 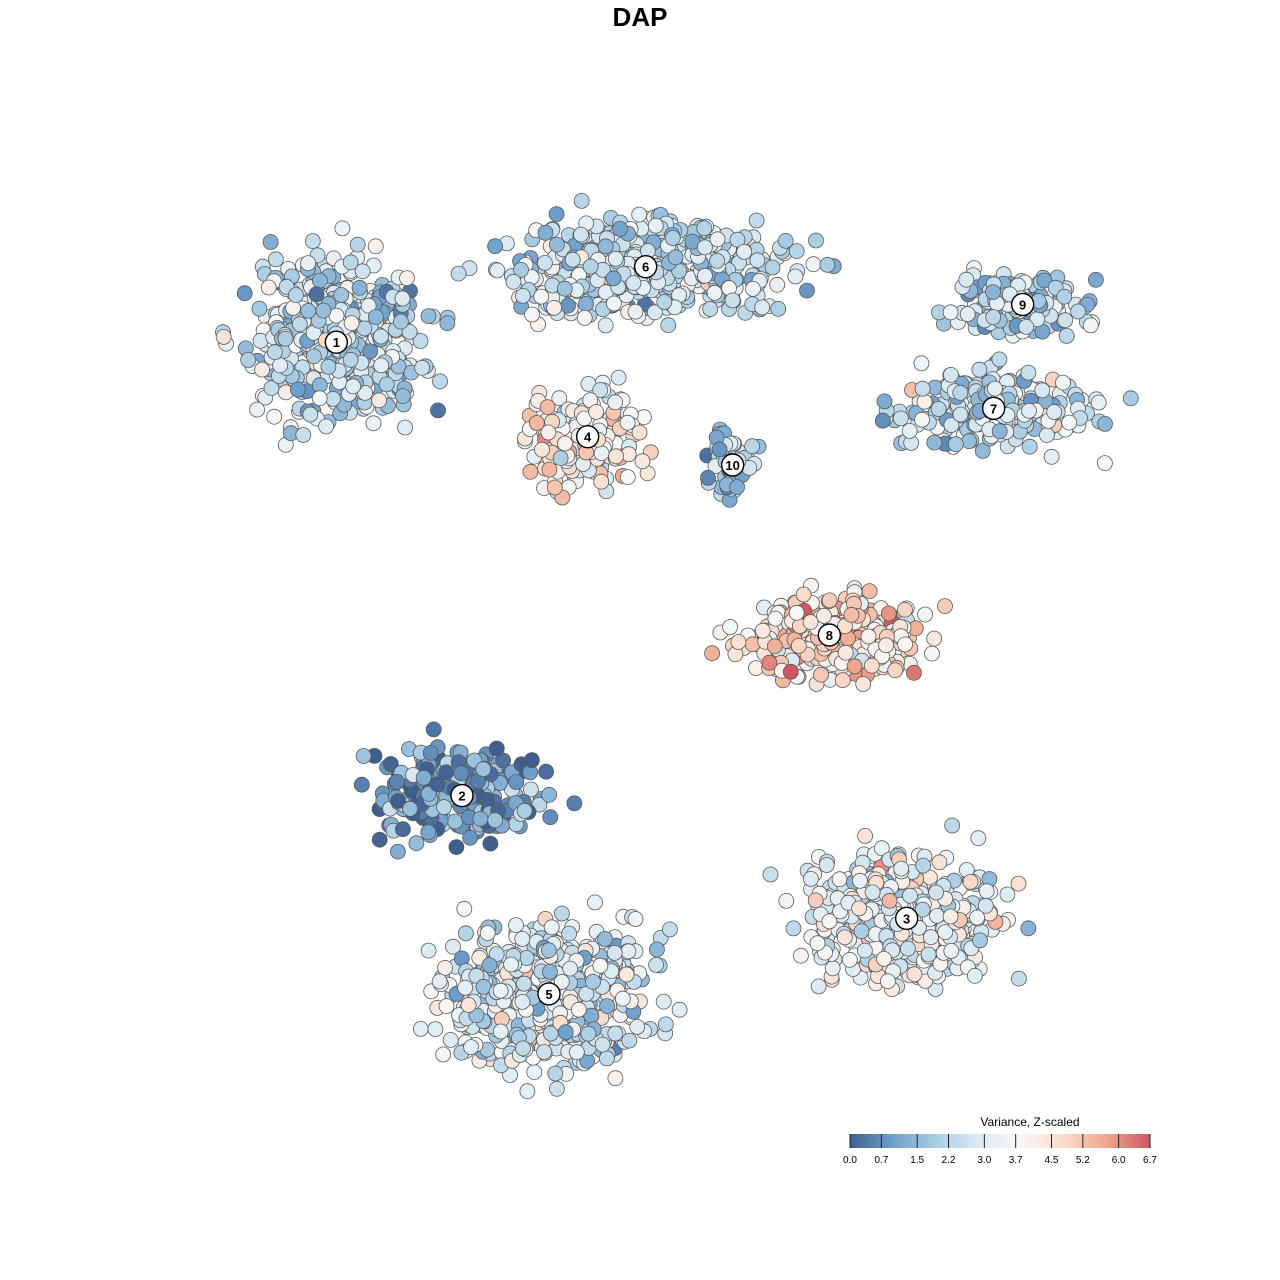 What do you see at coordinates (984, 1160) in the screenshot?
I see `legend-tick-label: 3.0` at bounding box center [984, 1160].